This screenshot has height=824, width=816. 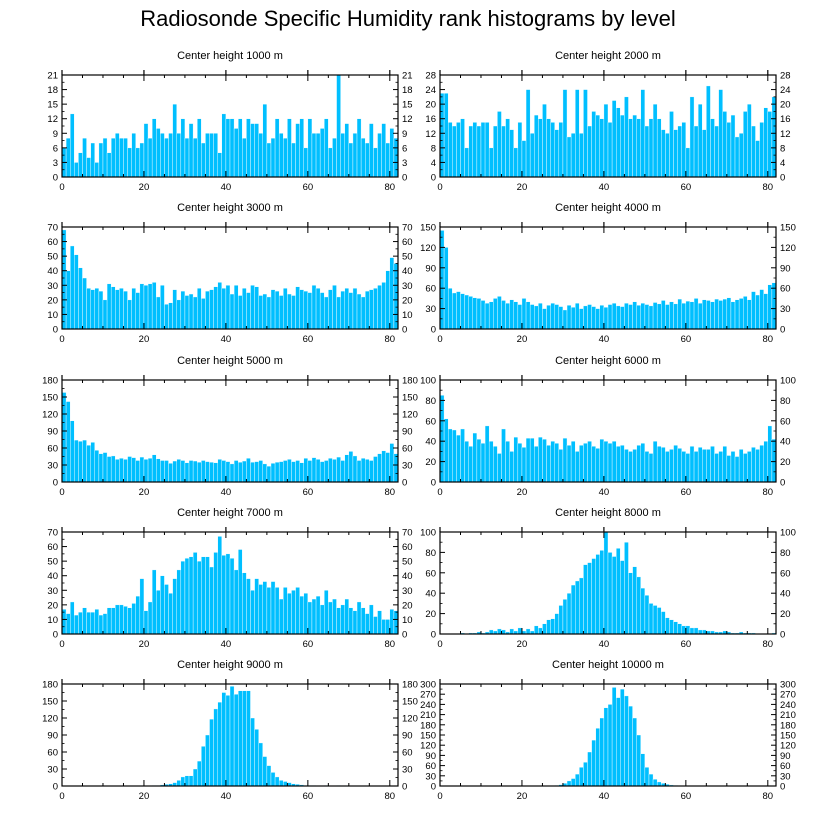 What do you see at coordinates (428, 685) in the screenshot?
I see `y-tick-label: 300` at bounding box center [428, 685].